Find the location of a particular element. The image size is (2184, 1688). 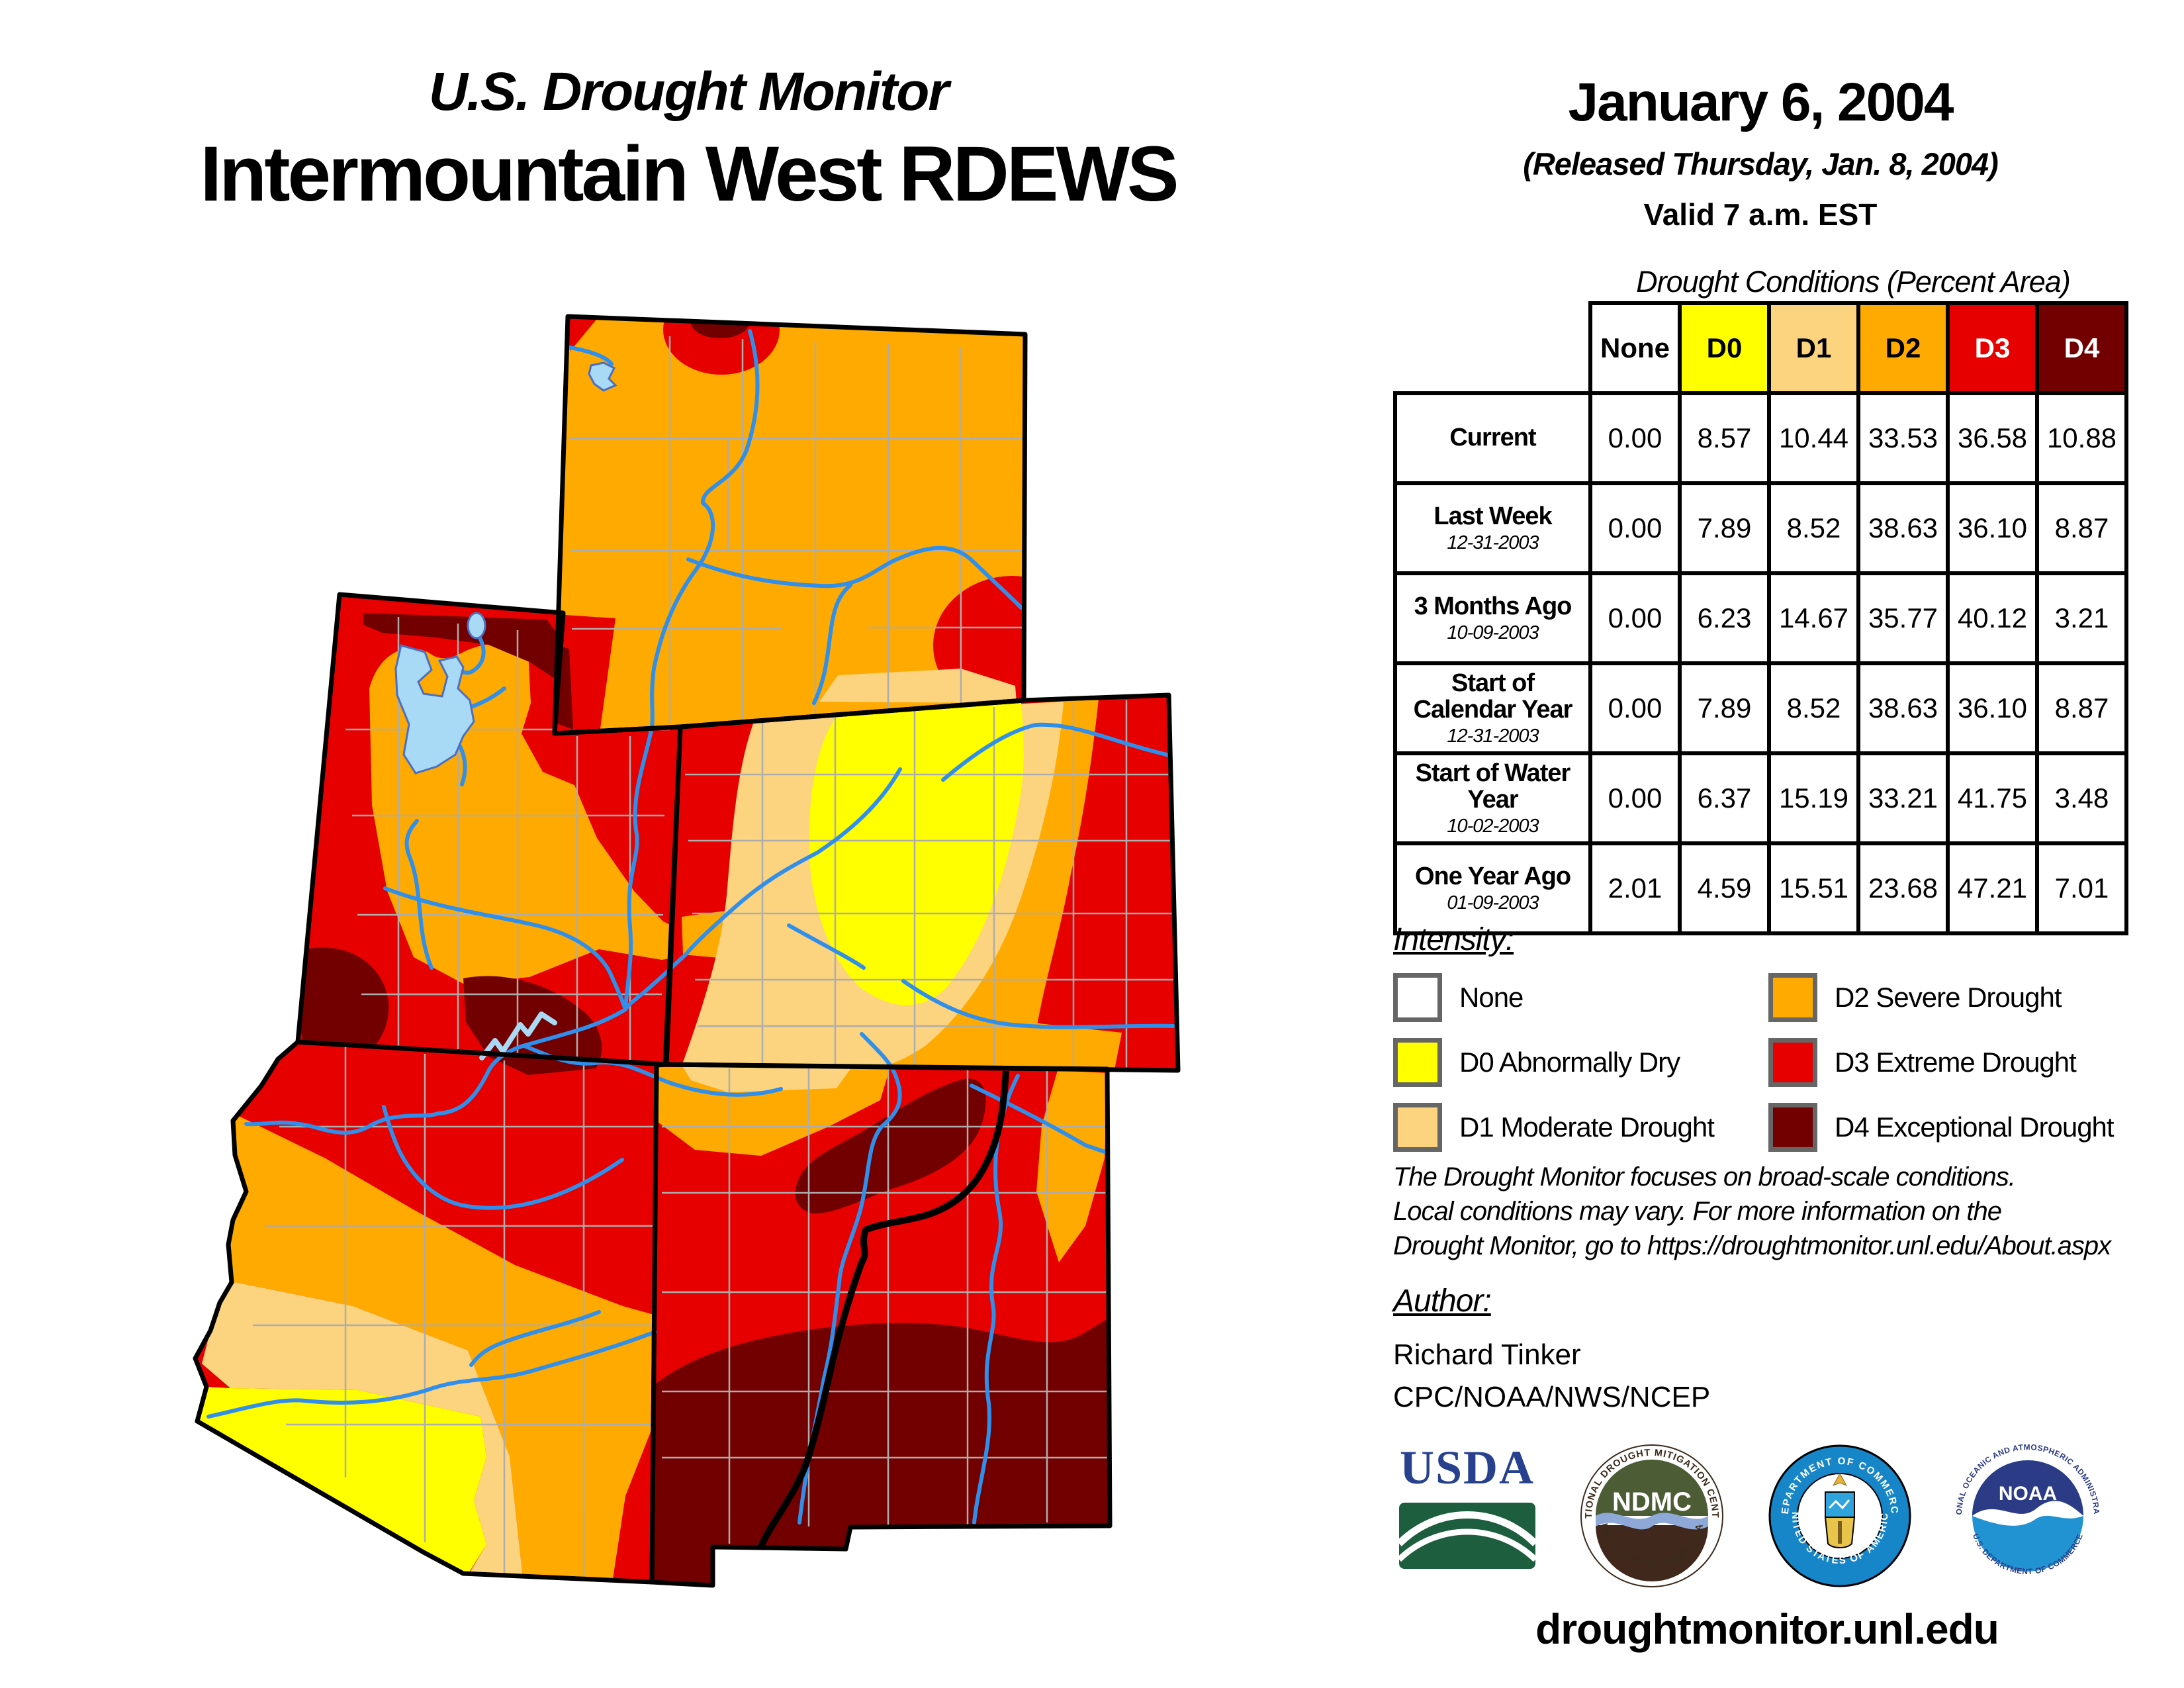

col-header-d3: D3 is located at coordinates (1992, 348).